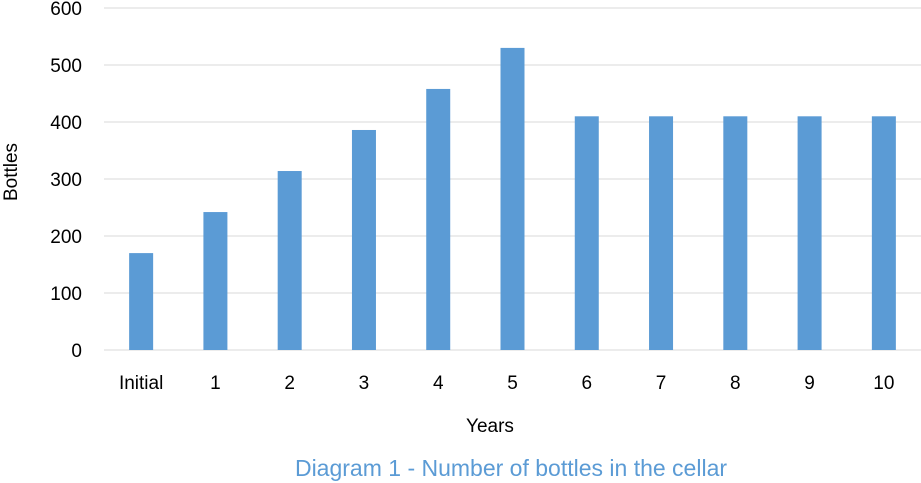 The image size is (921, 483). Describe the element at coordinates (141, 383) in the screenshot. I see `x-tick-label: Initial` at that location.